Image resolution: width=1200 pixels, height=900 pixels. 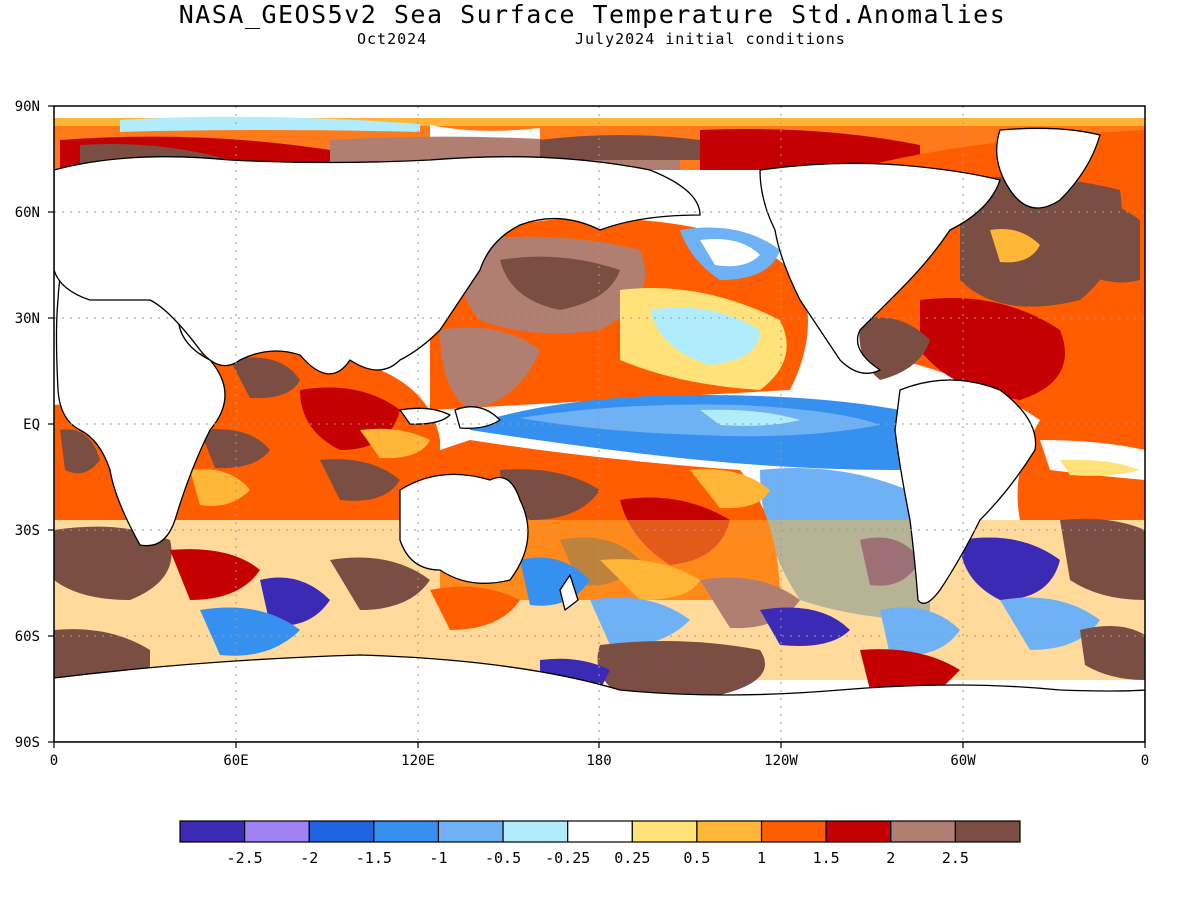 I want to click on colorbar-tick-label: 2.5, so click(x=955, y=858).